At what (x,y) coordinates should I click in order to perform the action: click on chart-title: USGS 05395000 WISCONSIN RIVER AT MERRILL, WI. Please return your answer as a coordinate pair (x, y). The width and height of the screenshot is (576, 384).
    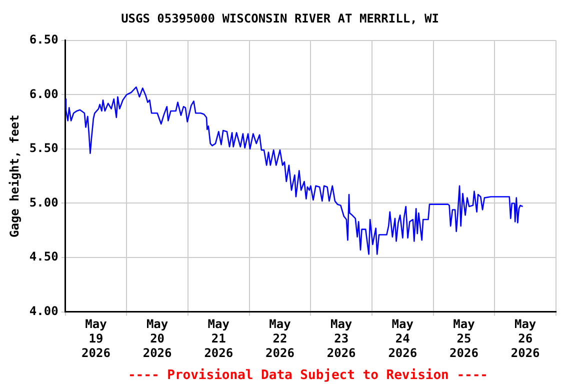
    Looking at the image, I should click on (280, 18).